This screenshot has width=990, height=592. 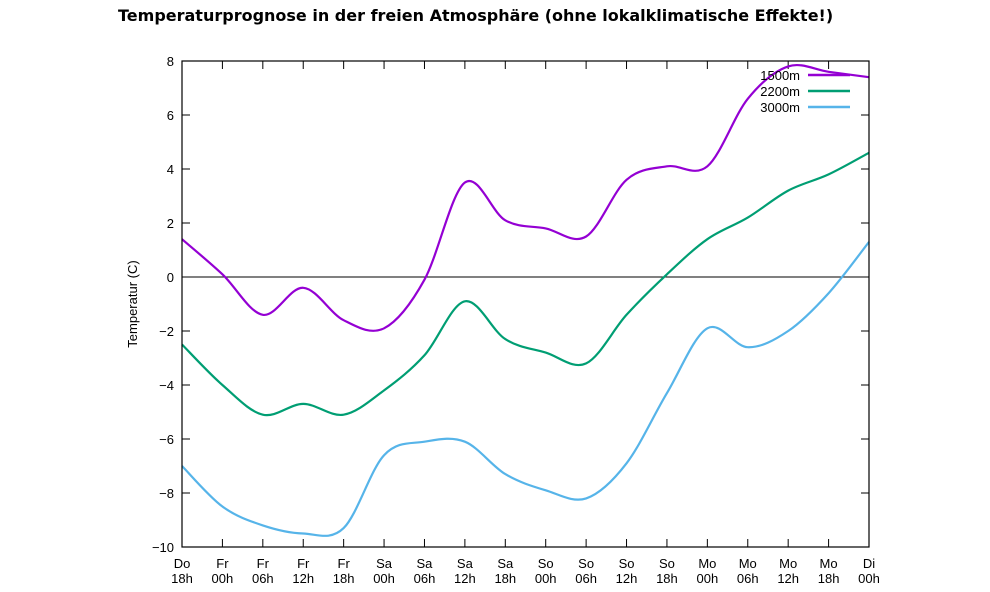 What do you see at coordinates (780, 107) in the screenshot?
I see `legend-label: 3000m` at bounding box center [780, 107].